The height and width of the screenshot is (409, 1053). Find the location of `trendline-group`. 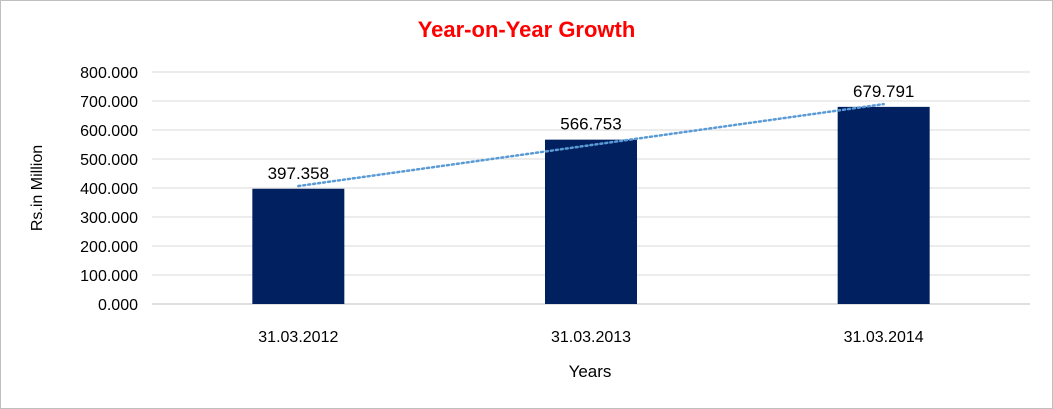

trendline-group is located at coordinates (591, 145).